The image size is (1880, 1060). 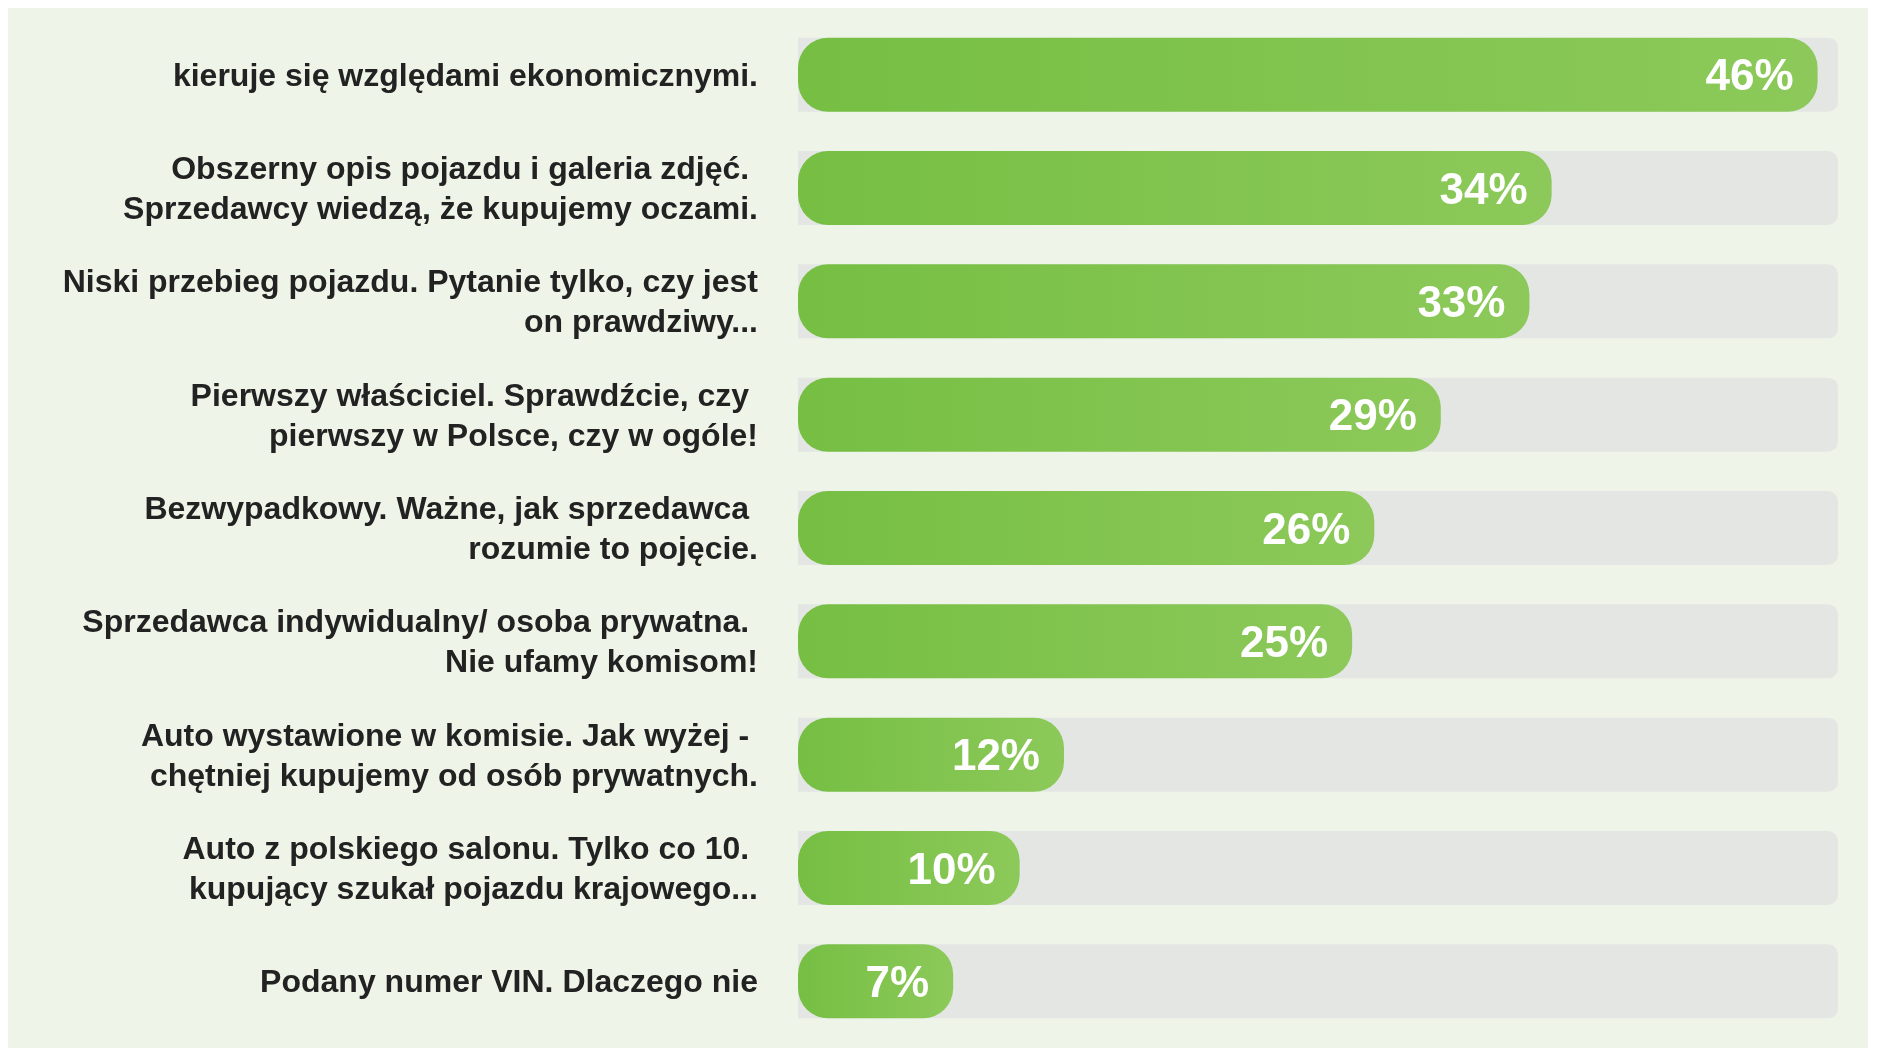 What do you see at coordinates (449, 754) in the screenshot?
I see `y-tick-label: Auto wystawione w komisie. Jak wyżej - chętniej kupujemy od osób prywatnych.` at bounding box center [449, 754].